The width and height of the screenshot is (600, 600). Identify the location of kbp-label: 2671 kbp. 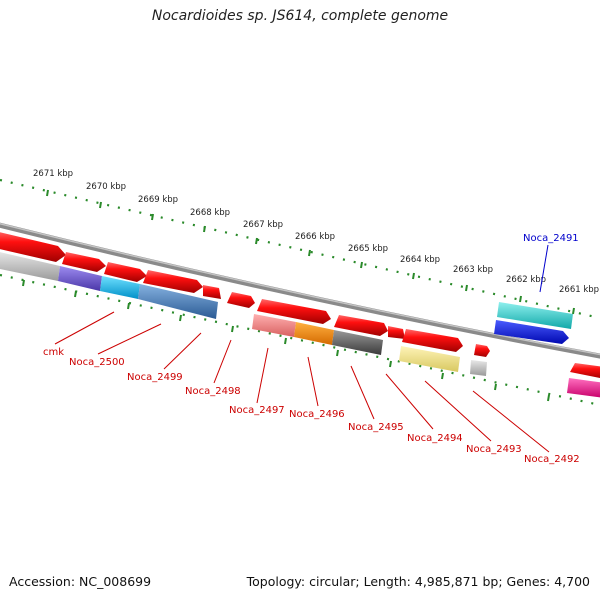
(53, 174).